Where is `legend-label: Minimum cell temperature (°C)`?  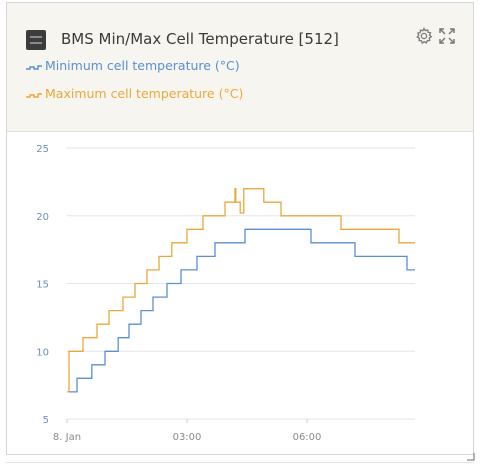
legend-label: Minimum cell temperature (°C) is located at coordinates (142, 65).